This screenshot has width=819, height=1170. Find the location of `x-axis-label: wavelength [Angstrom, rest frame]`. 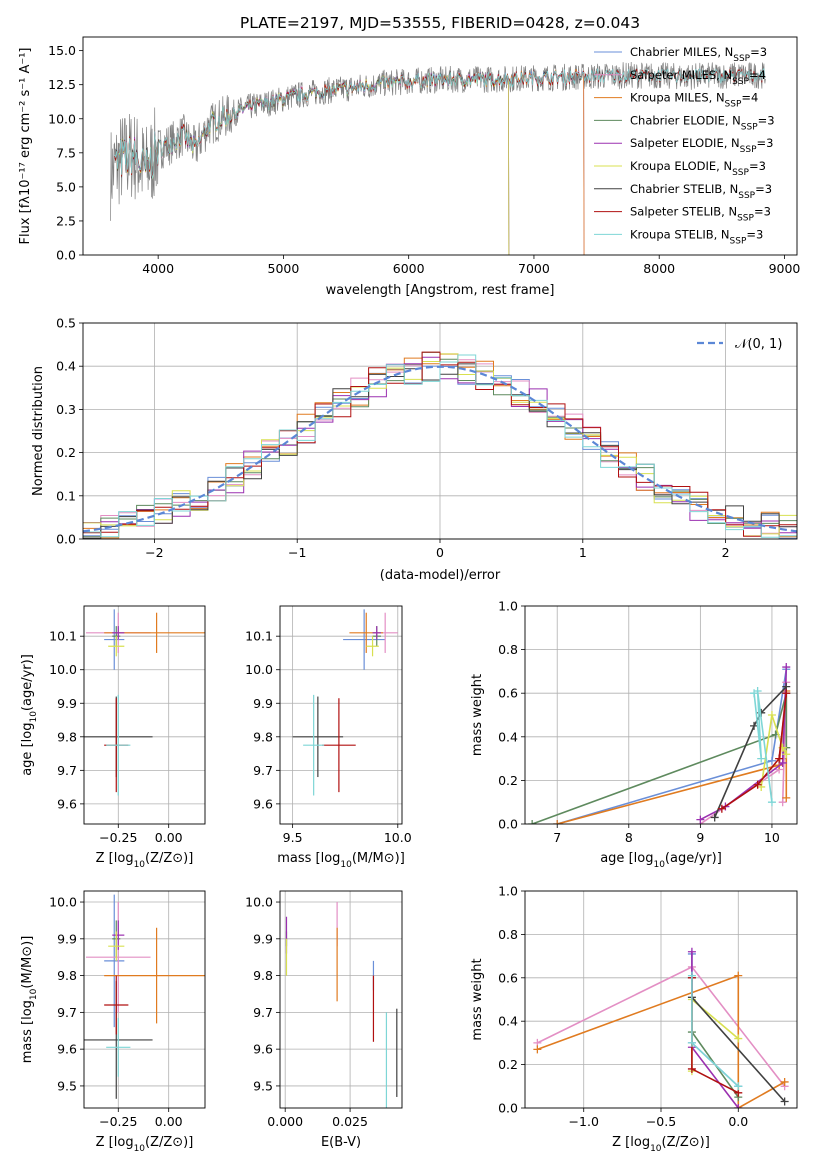

x-axis-label: wavelength [Angstrom, rest frame] is located at coordinates (440, 290).